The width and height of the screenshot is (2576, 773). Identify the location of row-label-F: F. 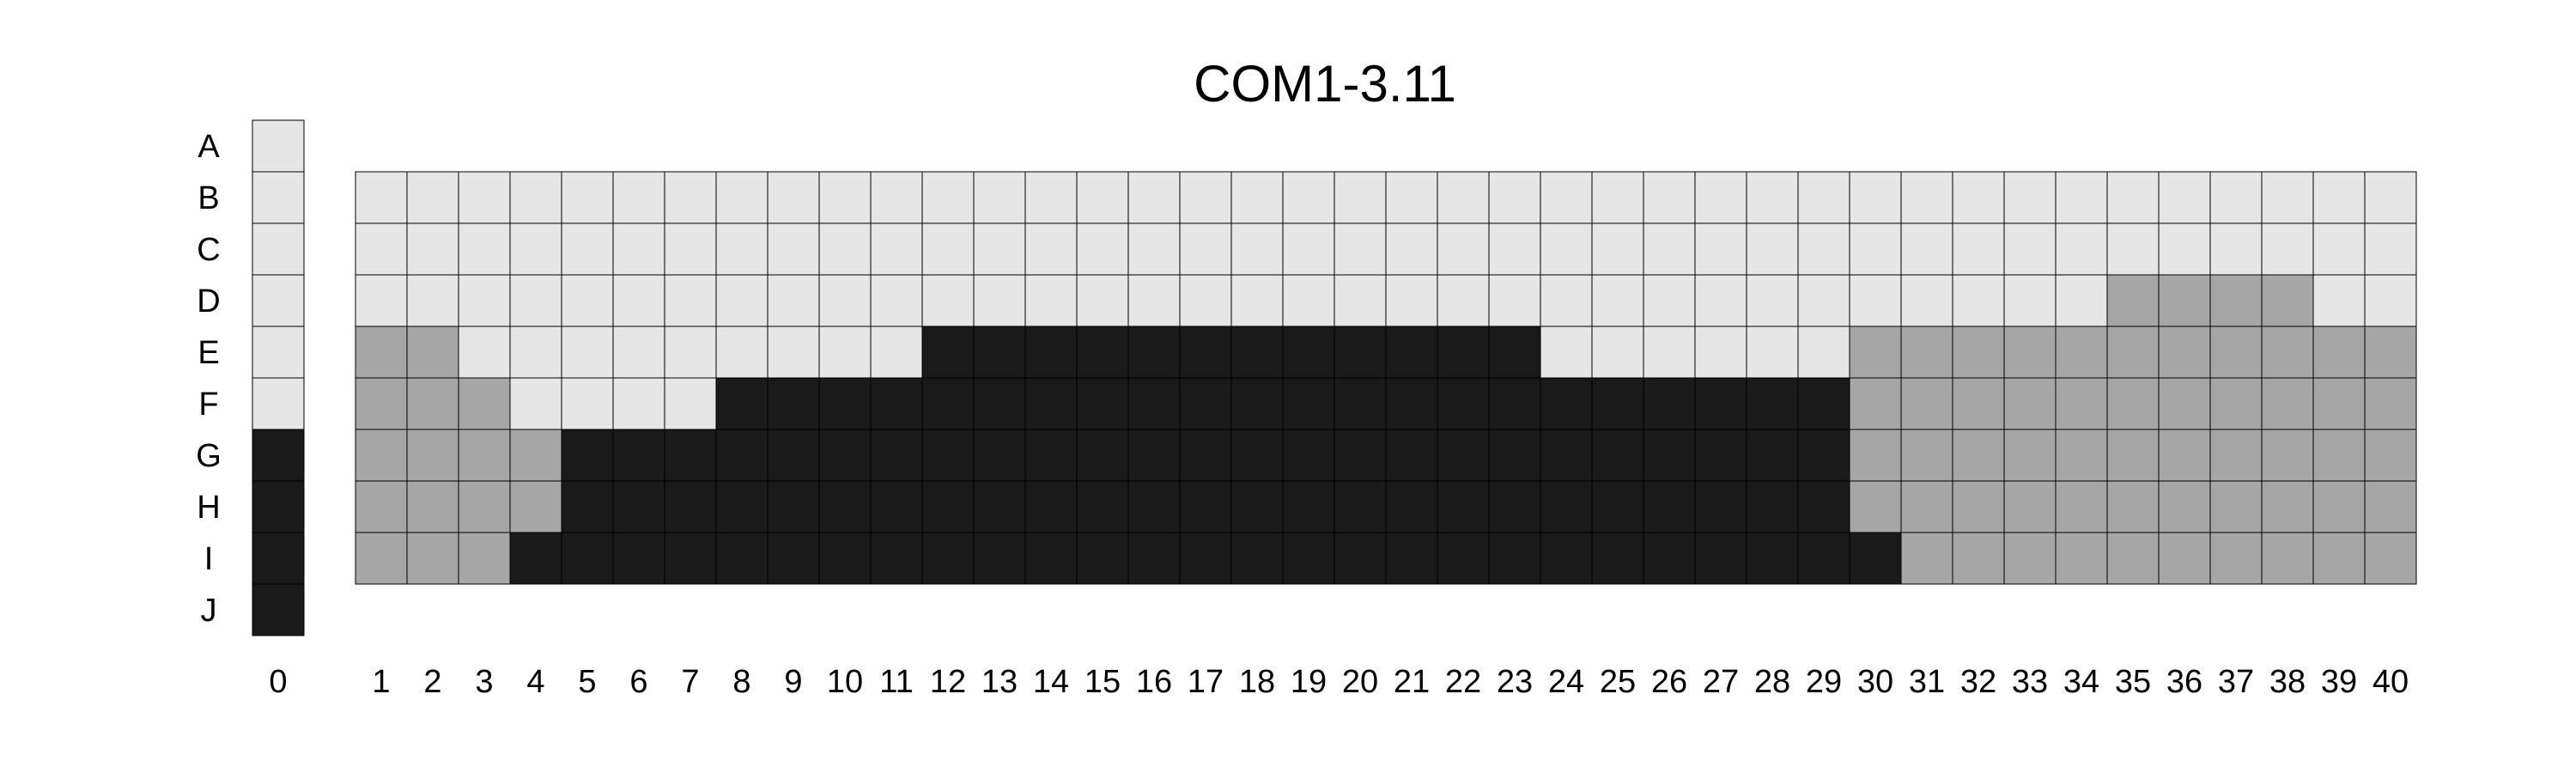
(208, 404).